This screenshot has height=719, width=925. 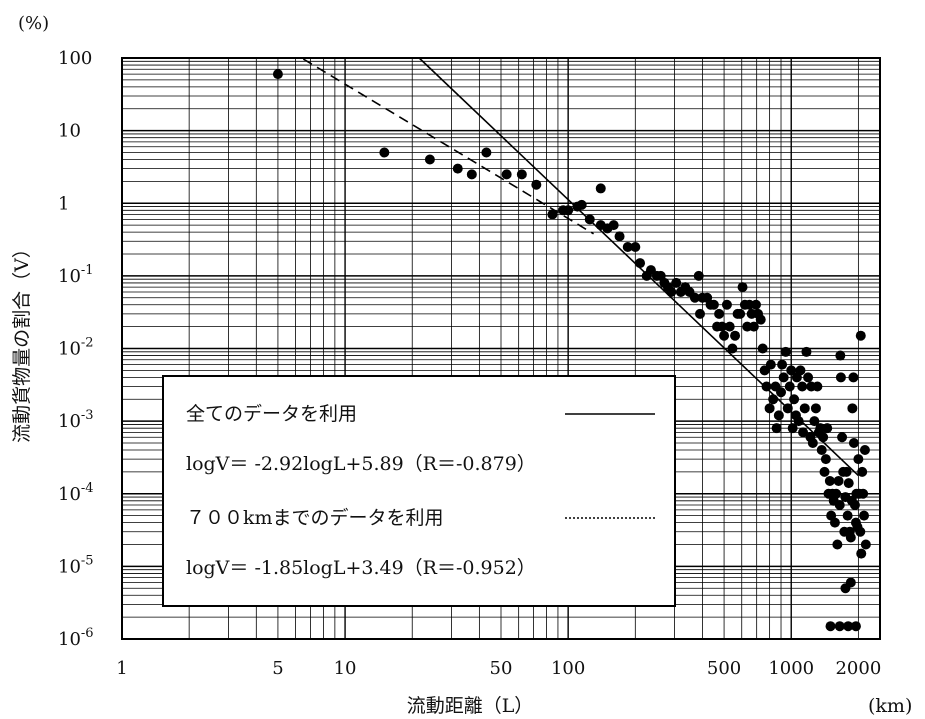 I want to click on y-axis-tick-labels: 100 10 1 10⁻¹ 10⁻² 10⁻³ 10⁻⁴ 10⁻⁵ 10⁻⁶, so click(x=76, y=349).